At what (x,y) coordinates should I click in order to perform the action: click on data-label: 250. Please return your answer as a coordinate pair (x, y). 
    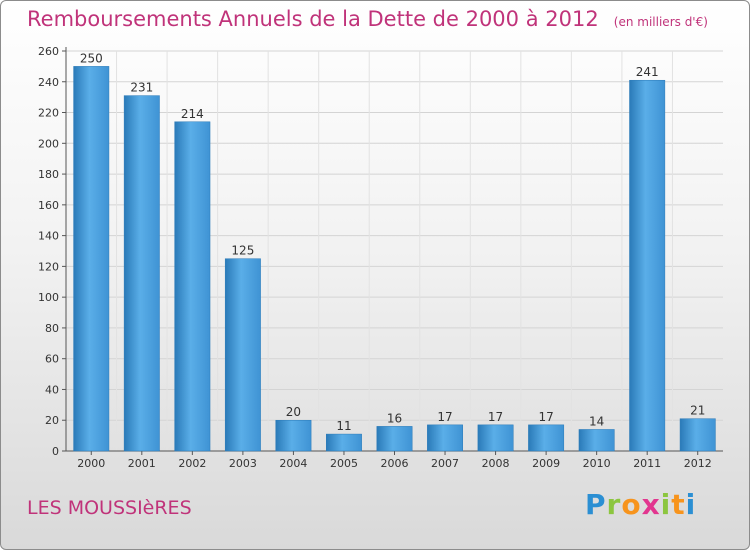
    Looking at the image, I should click on (91, 58).